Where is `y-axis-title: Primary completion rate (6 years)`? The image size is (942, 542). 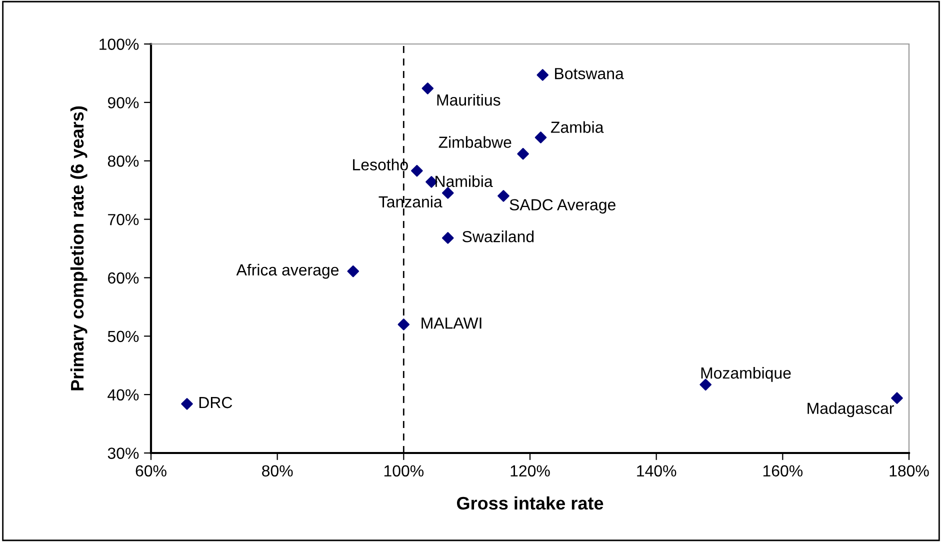 y-axis-title: Primary completion rate (6 years) is located at coordinates (79, 248).